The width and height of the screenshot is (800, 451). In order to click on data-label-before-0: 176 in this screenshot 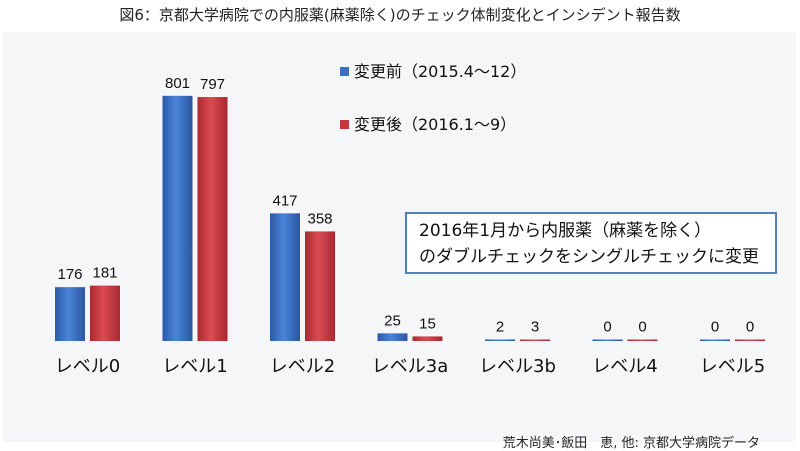, I will do `click(69, 274)`.